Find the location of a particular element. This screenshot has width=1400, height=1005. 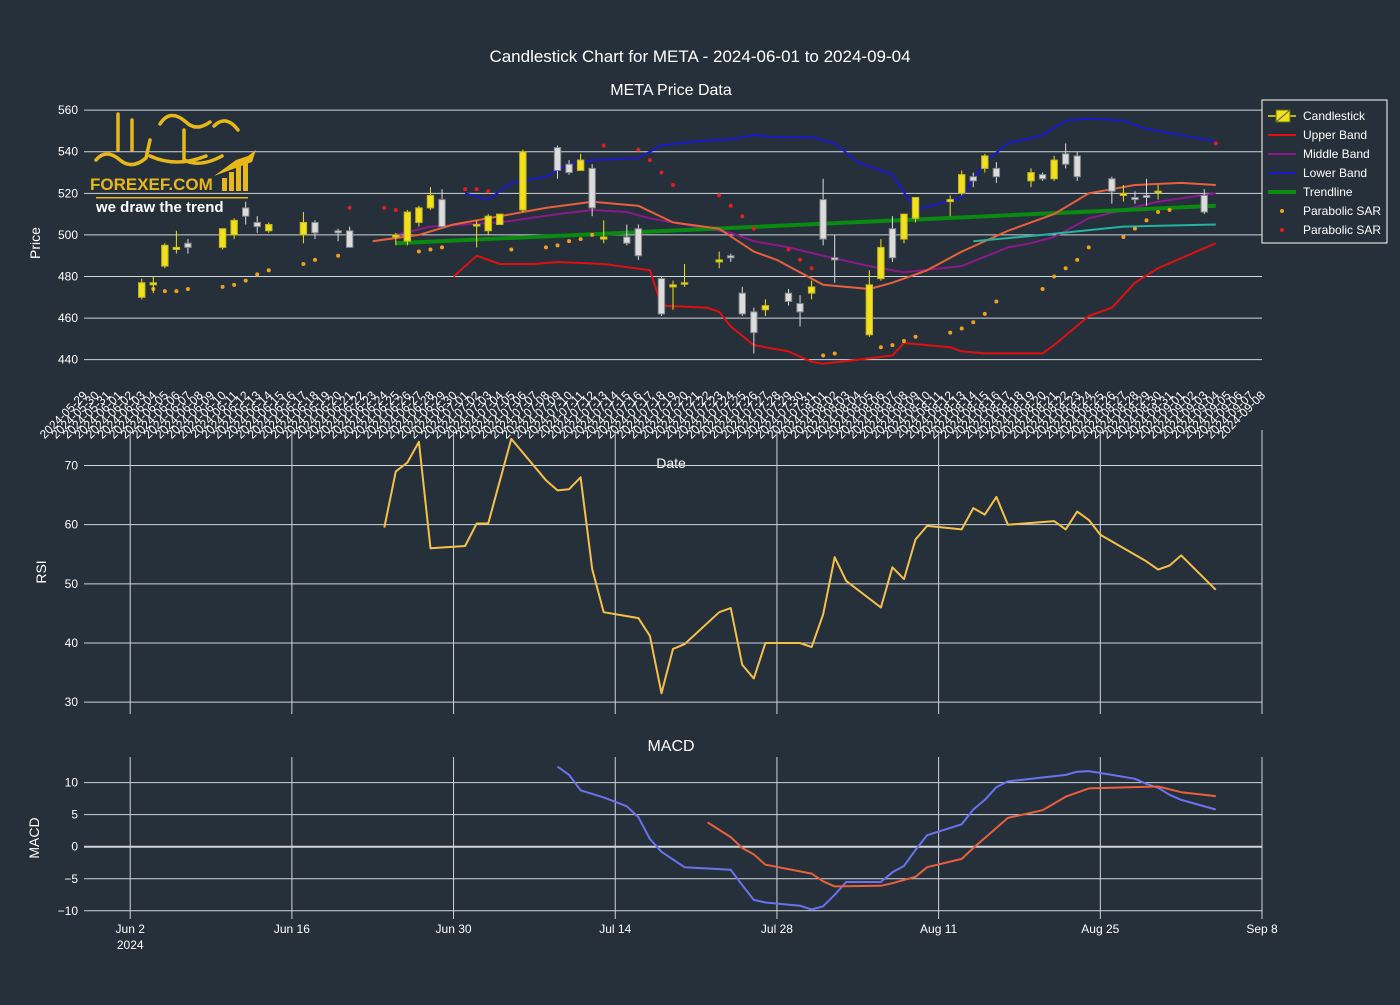

macd-y-axis-title: MACD is located at coordinates (34, 837).